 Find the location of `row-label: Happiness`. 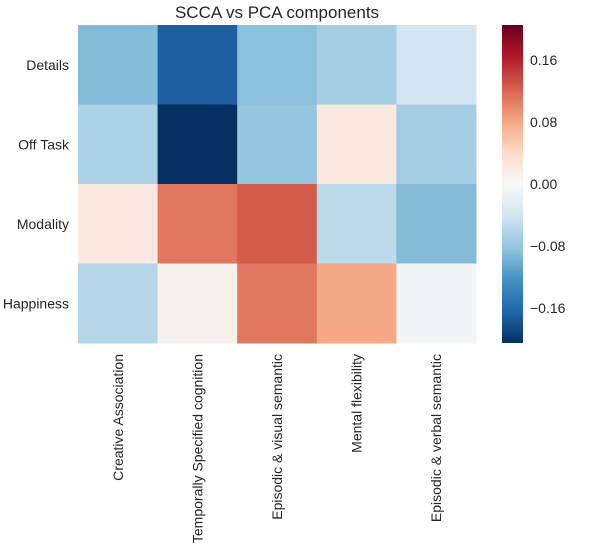

row-label: Happiness is located at coordinates (36, 303).